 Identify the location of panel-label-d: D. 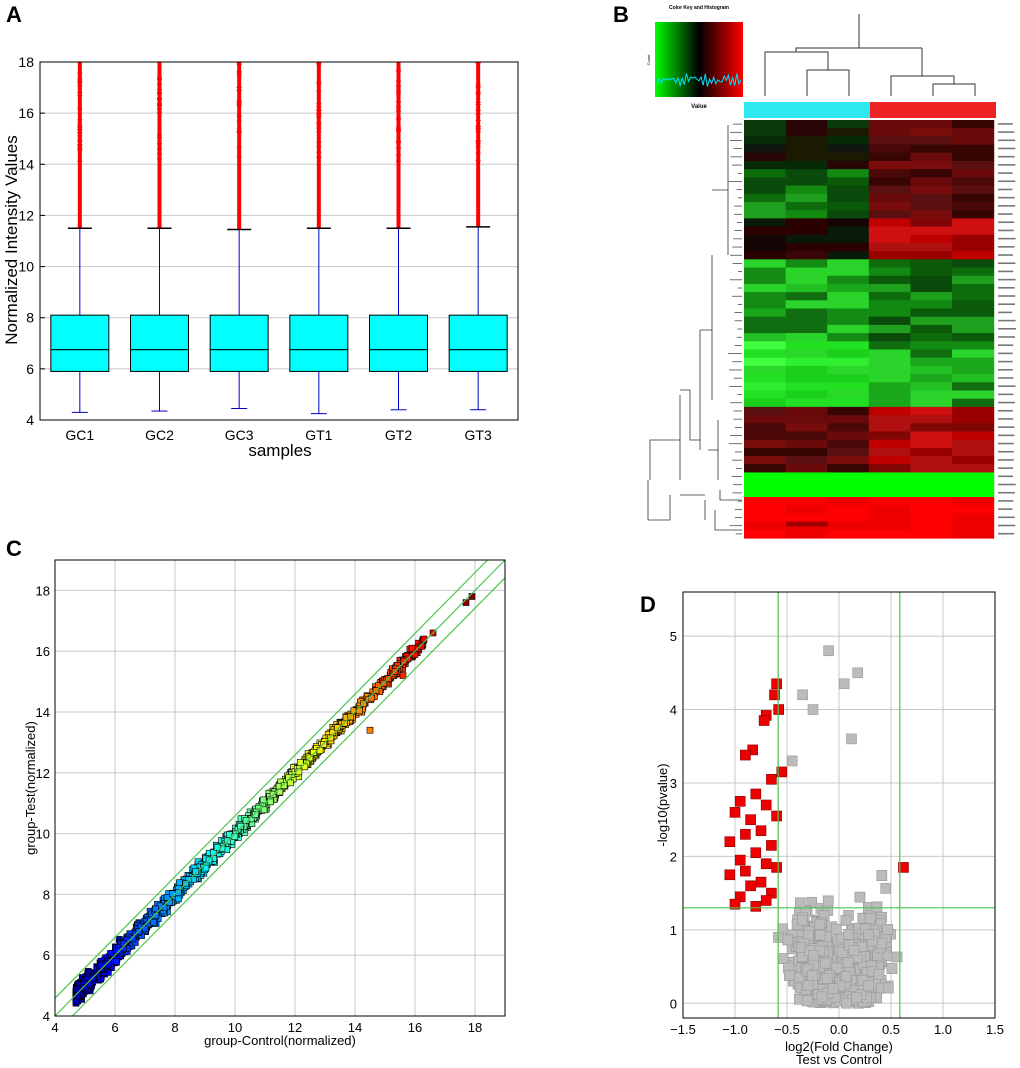
(648, 604).